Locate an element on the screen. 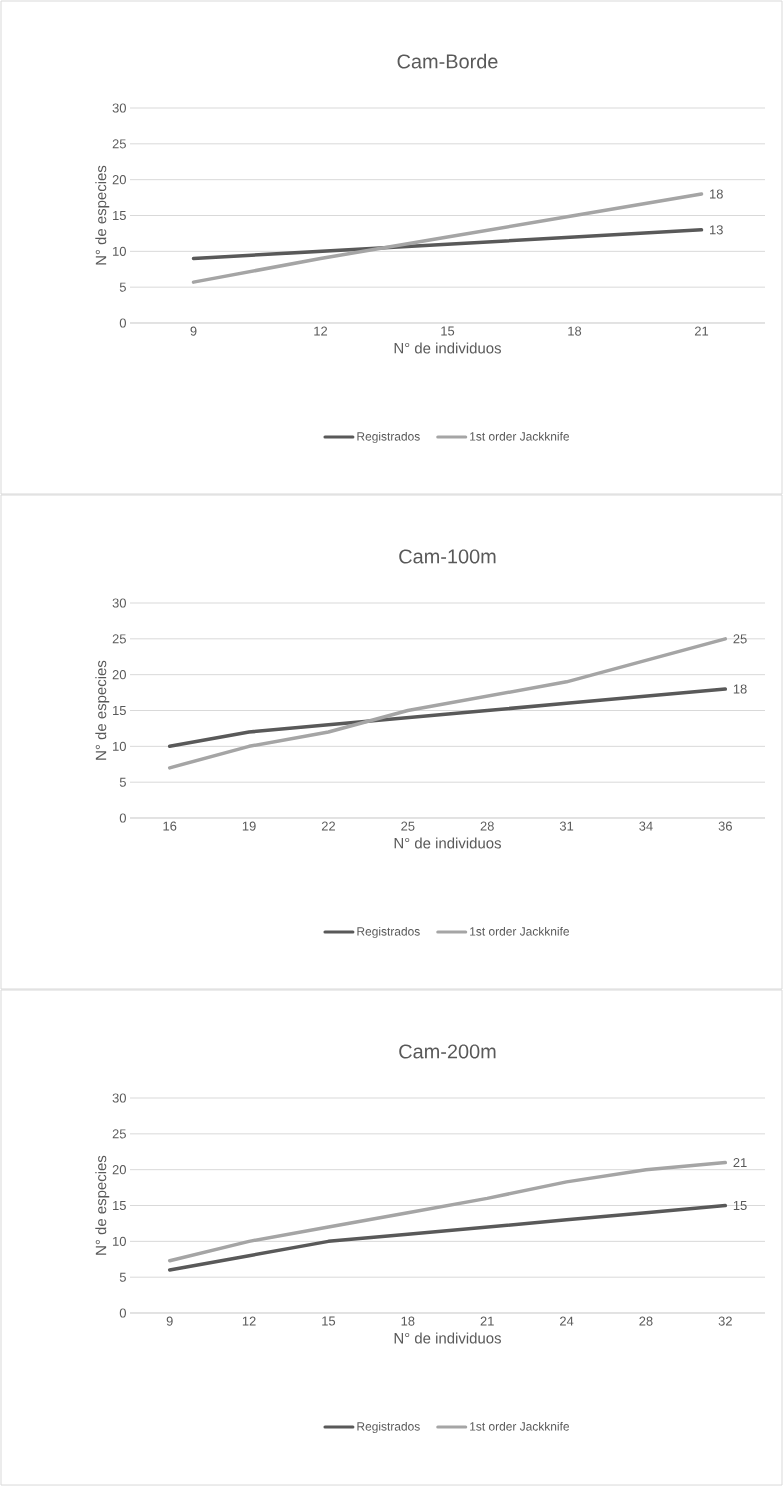 The height and width of the screenshot is (1486, 783). x-tick-label: 31 is located at coordinates (566, 826).